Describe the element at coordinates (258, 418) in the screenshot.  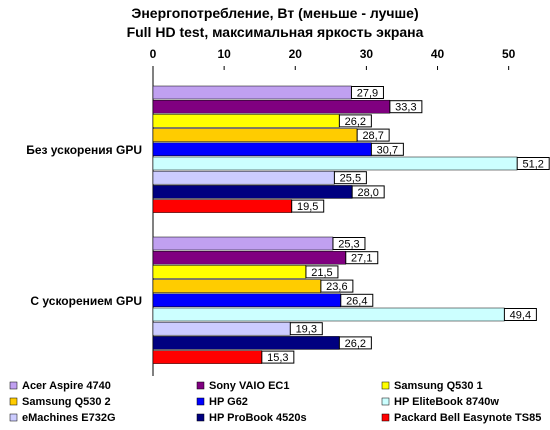
I see `legend-label: HP ProBook 4520s` at that location.